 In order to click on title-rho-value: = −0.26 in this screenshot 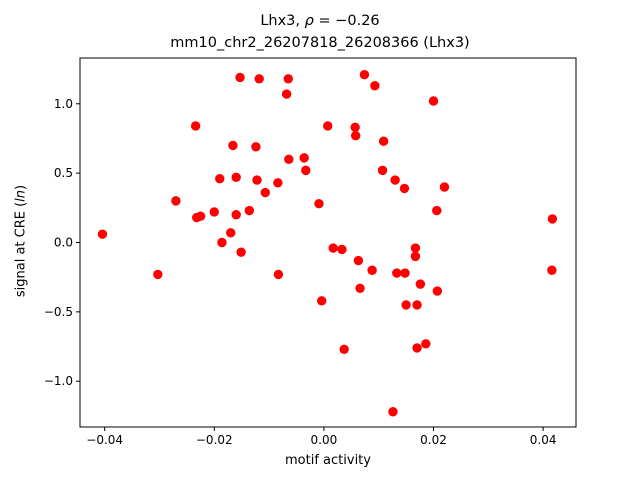, I will do `click(346, 21)`.